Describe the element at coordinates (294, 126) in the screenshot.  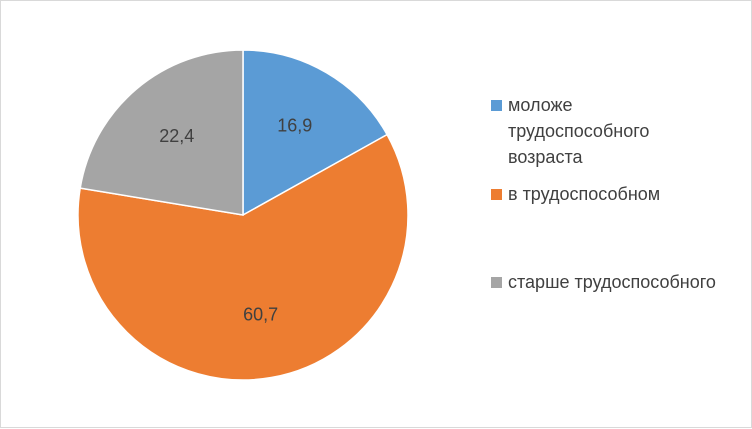
I see `data-label-younger: 16,9` at that location.